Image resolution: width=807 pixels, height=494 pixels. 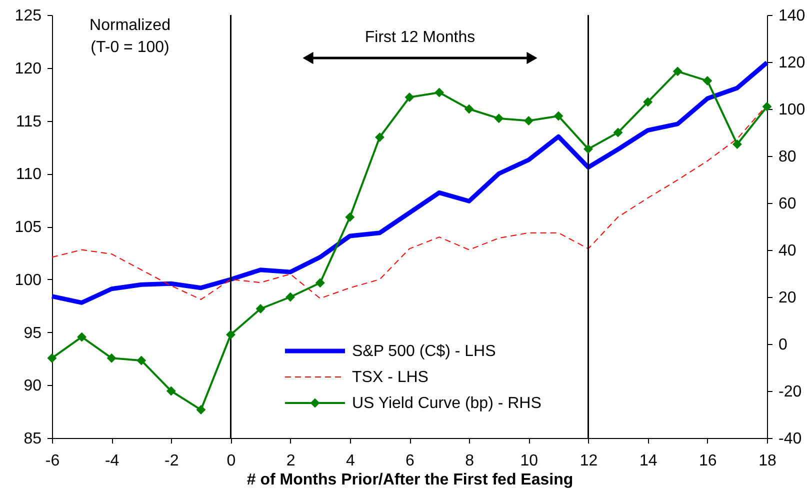 What do you see at coordinates (130, 36) in the screenshot?
I see `annotation: Normalized (T-0 = 100)` at bounding box center [130, 36].